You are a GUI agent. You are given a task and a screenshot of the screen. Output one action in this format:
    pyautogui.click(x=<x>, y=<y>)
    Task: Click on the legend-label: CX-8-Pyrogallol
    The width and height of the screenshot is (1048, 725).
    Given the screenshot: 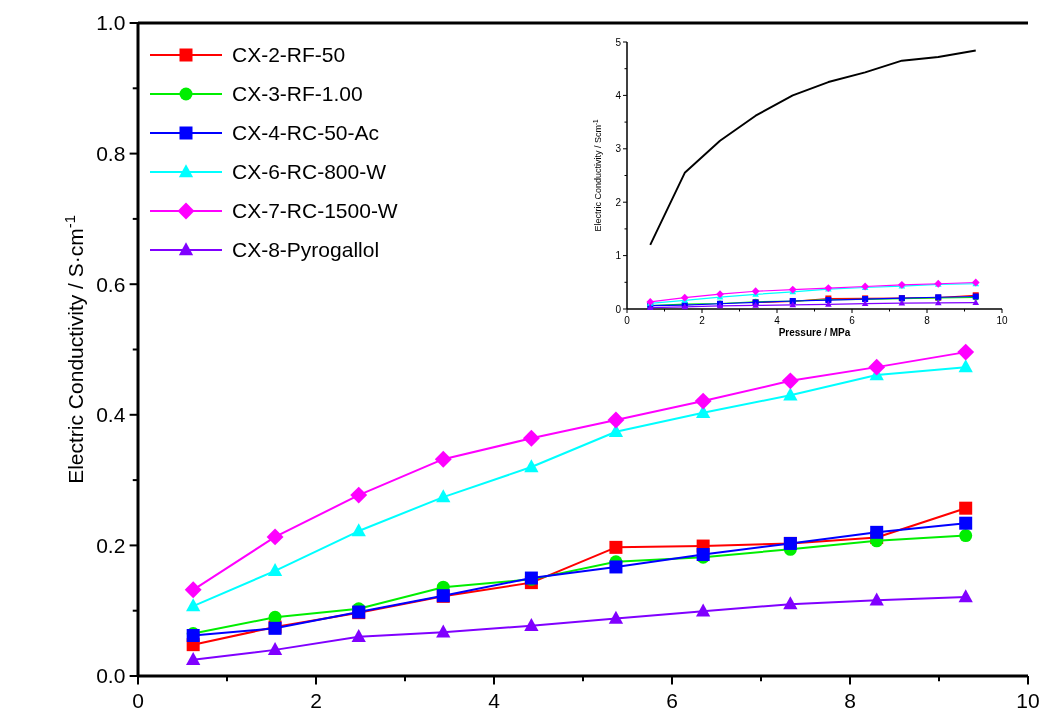 What is the action you would take?
    pyautogui.click(x=306, y=249)
    